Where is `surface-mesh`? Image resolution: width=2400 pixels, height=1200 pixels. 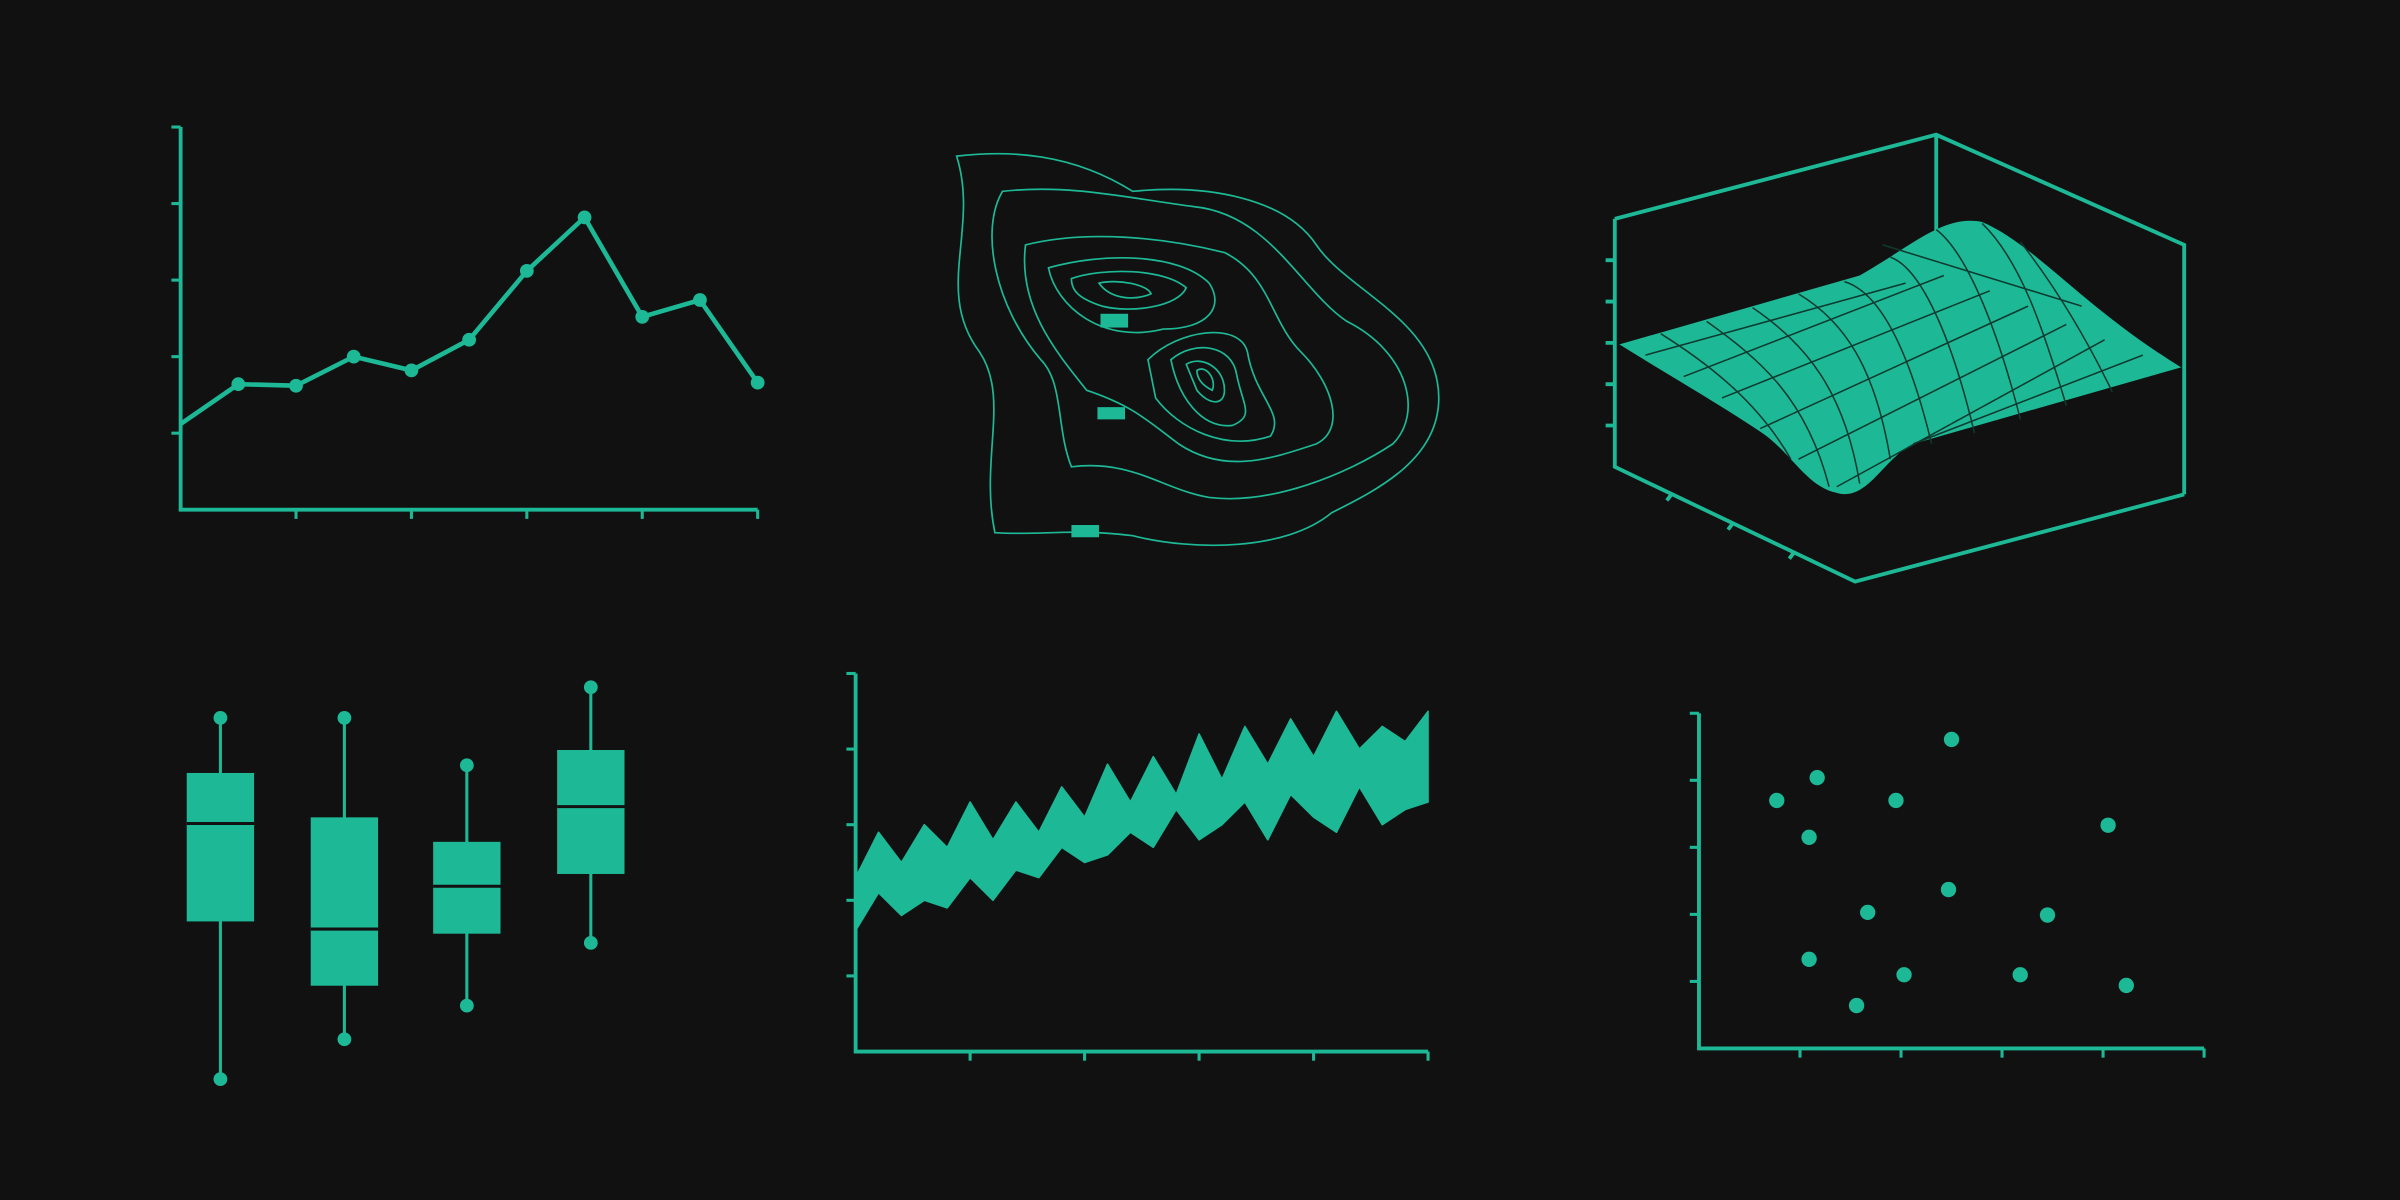 surface-mesh is located at coordinates (1894, 355).